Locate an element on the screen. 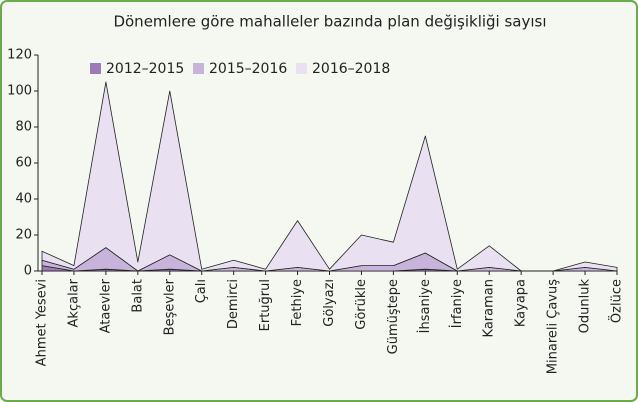 The width and height of the screenshot is (638, 402). x-tick-label: Fethiye is located at coordinates (297, 302).